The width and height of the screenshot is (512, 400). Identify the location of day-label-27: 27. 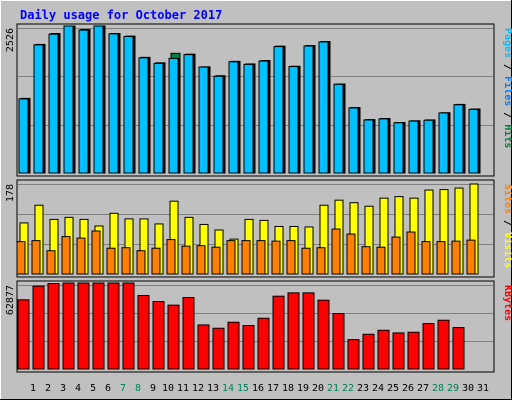
(423, 388).